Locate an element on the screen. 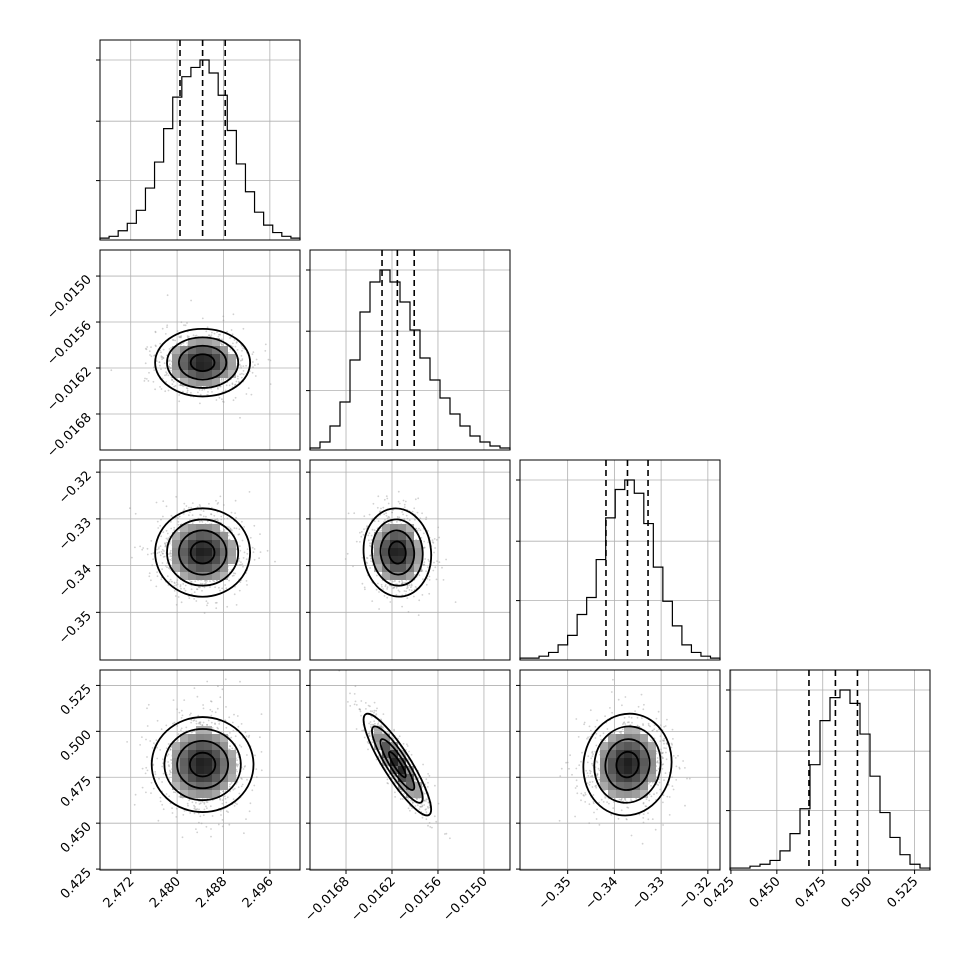 Image resolution: width=970 pixels, height=970 pixels. contour-1sigma is located at coordinates (397, 764).